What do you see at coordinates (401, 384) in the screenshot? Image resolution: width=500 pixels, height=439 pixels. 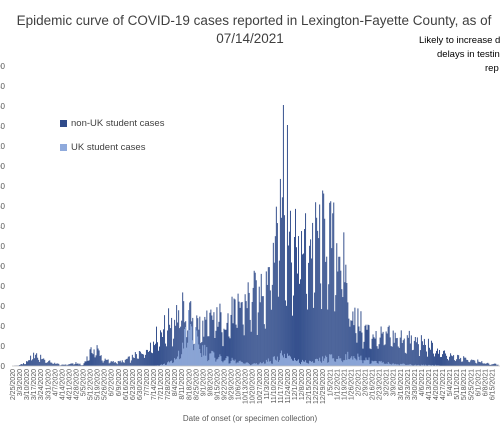 I see `x-tick-label: 3/16/2021` at bounding box center [401, 384].